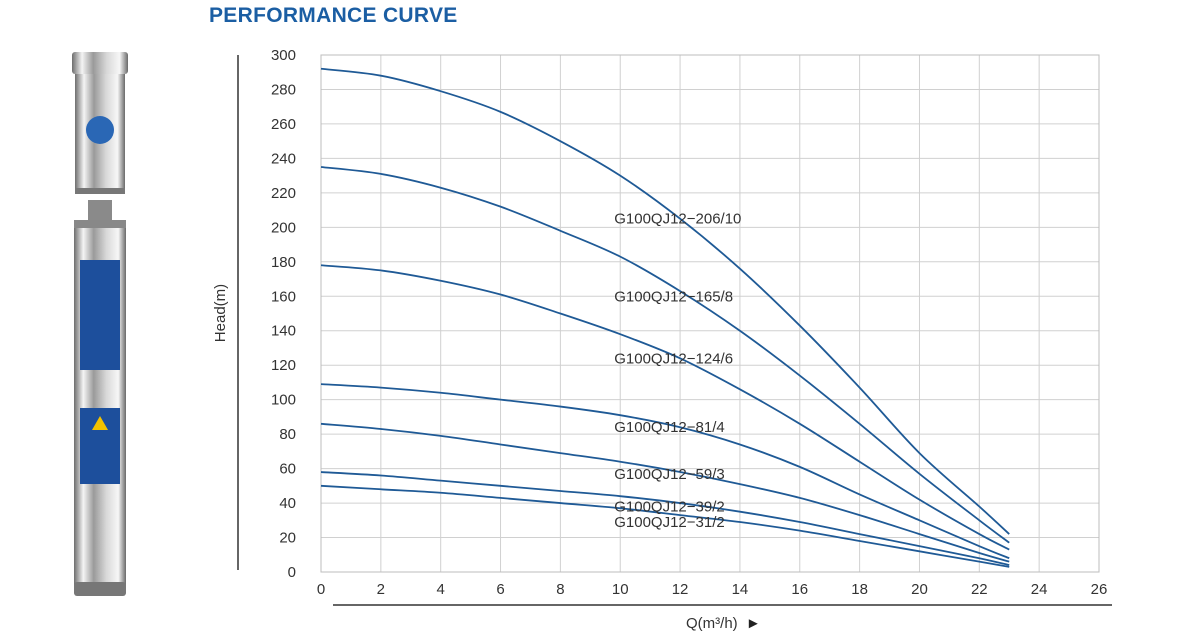 Image resolution: width=1195 pixels, height=642 pixels. I want to click on y-tick-label-14: 280, so click(283, 89).